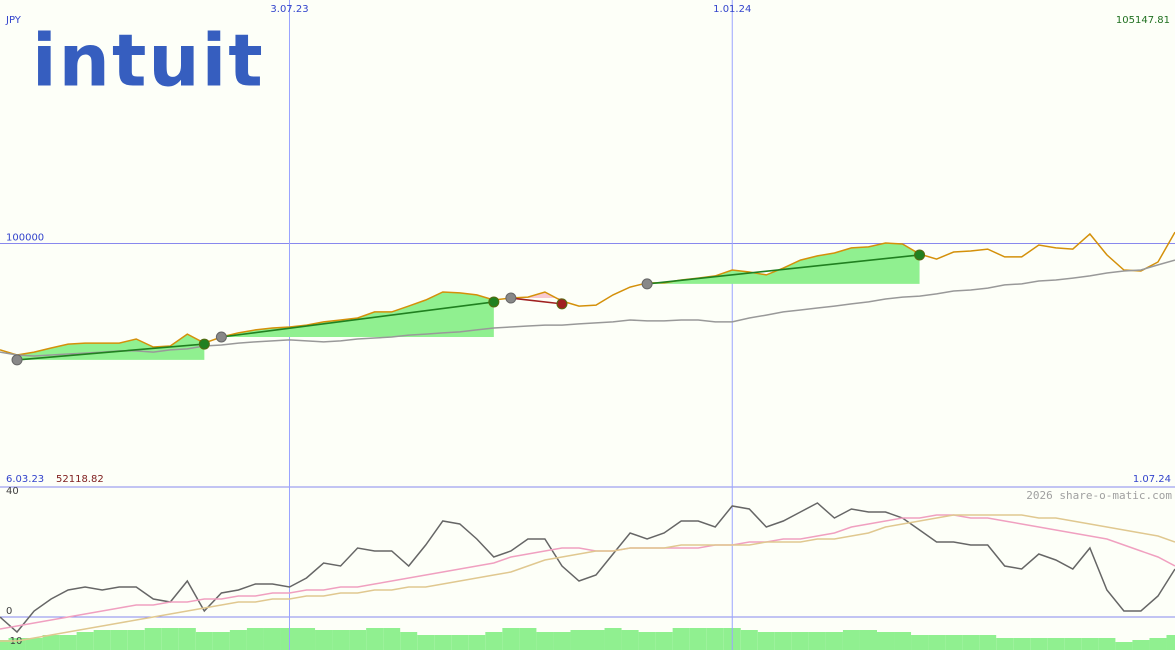 This screenshot has width=1175, height=650. Describe the element at coordinates (25, 479) in the screenshot. I see `x-tick-label: 6.03.23` at that location.